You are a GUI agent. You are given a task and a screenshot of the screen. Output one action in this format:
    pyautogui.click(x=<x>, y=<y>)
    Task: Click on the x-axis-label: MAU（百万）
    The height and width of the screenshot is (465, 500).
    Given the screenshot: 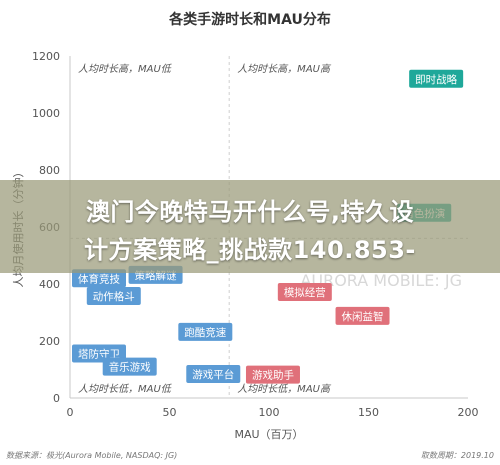 What is the action you would take?
    pyautogui.click(x=268, y=434)
    